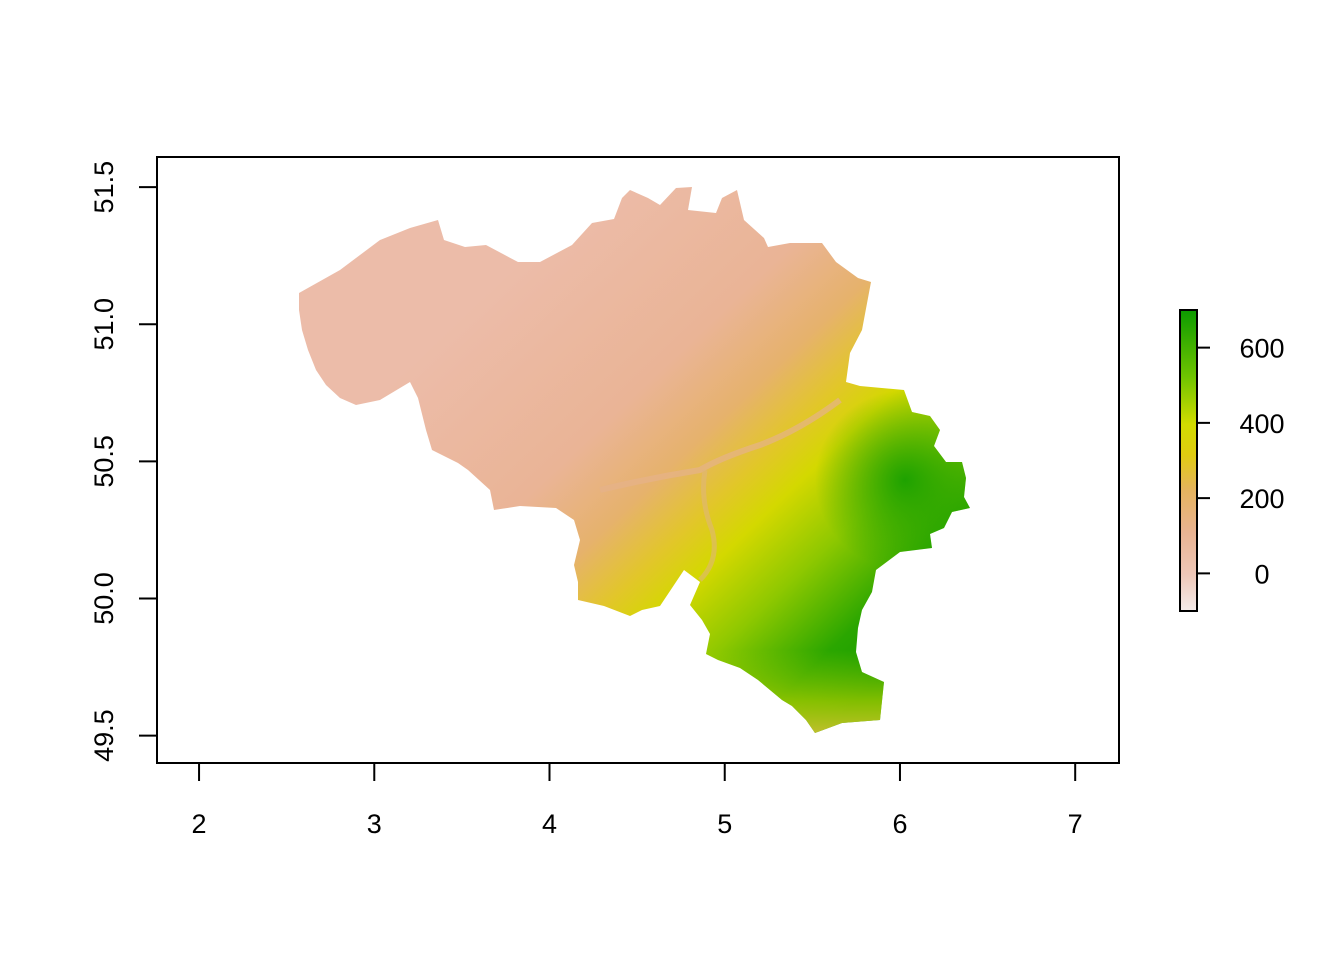 The image size is (1344, 960). What do you see at coordinates (1188, 460) in the screenshot?
I see `legend-colorbar` at bounding box center [1188, 460].